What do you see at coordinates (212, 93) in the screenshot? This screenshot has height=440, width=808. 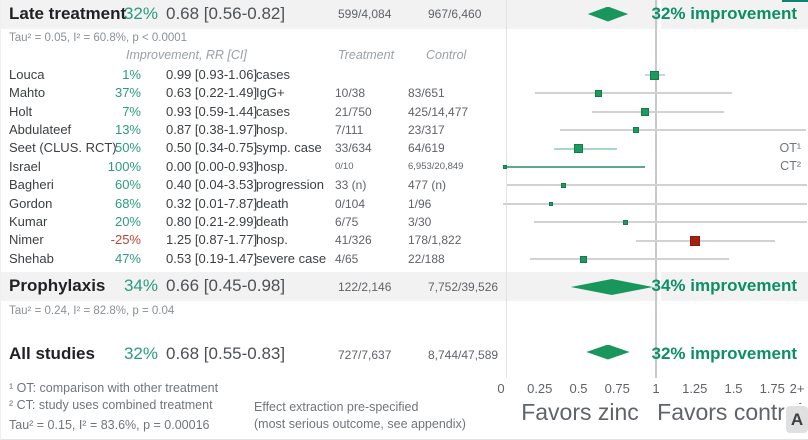 I see `study-rr-ci: 0.63 [0.22-1.49]` at bounding box center [212, 93].